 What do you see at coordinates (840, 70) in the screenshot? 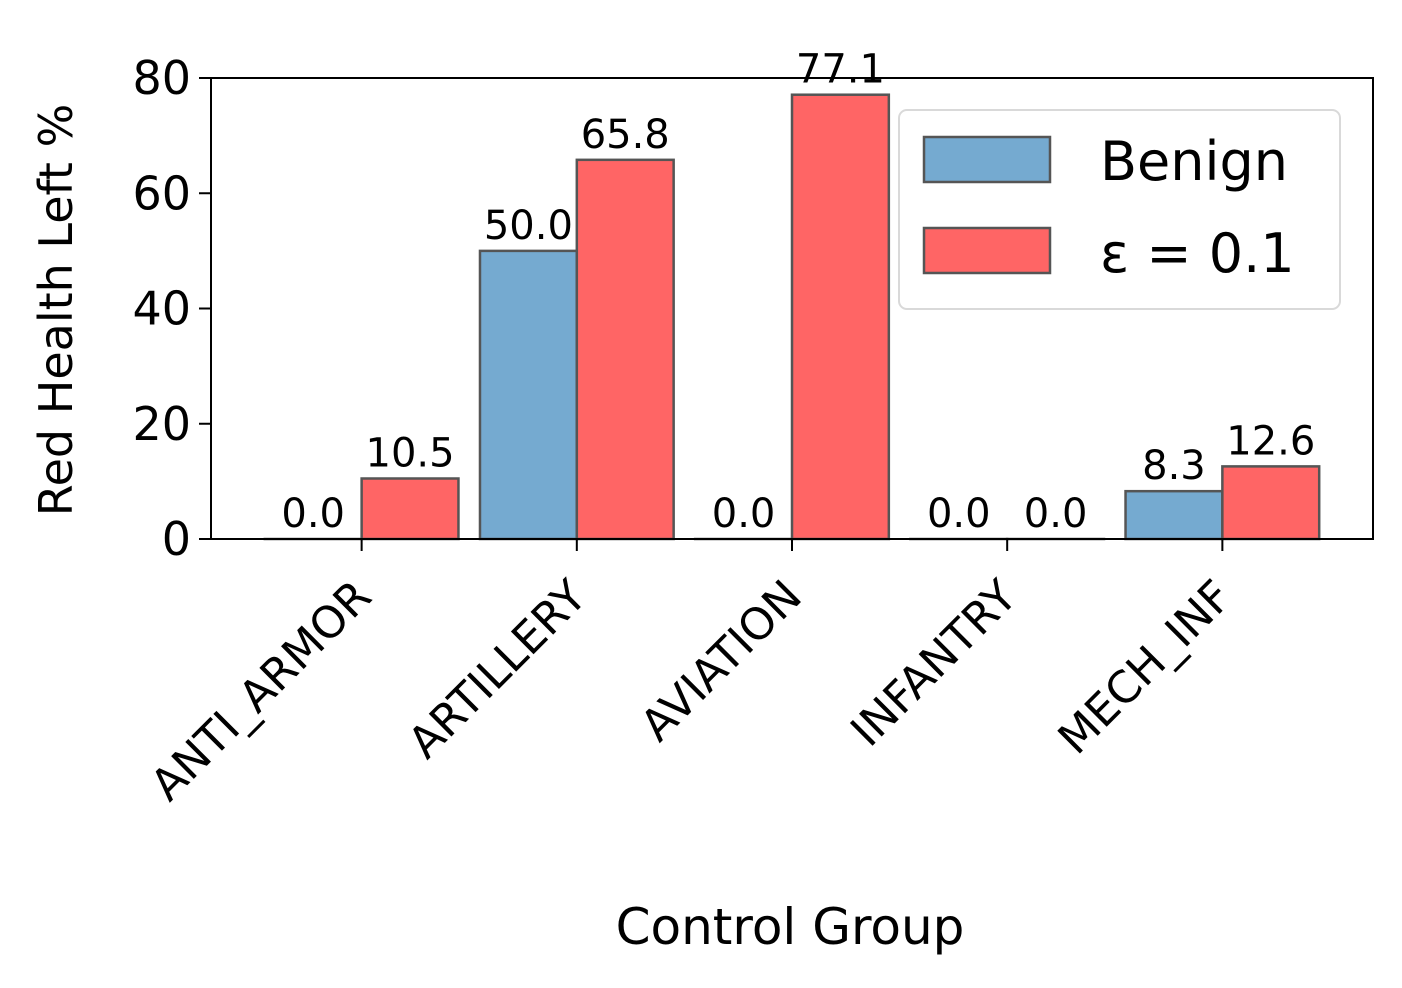
I see `bar-value-label: 77.1` at bounding box center [840, 70].